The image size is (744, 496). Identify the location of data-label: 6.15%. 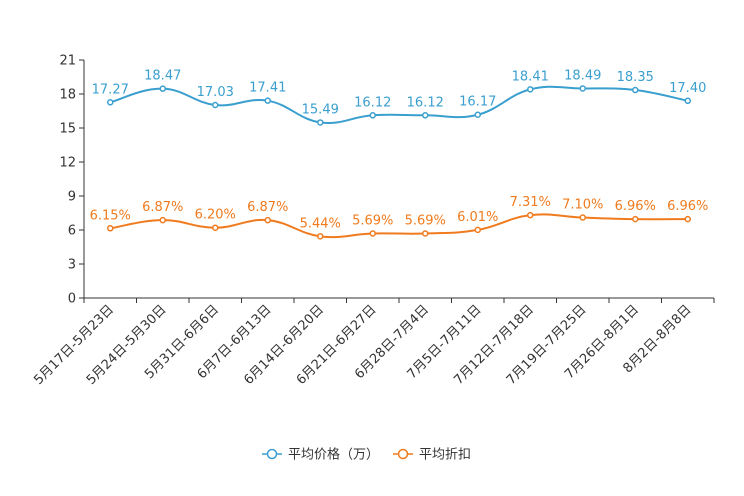
(110, 215).